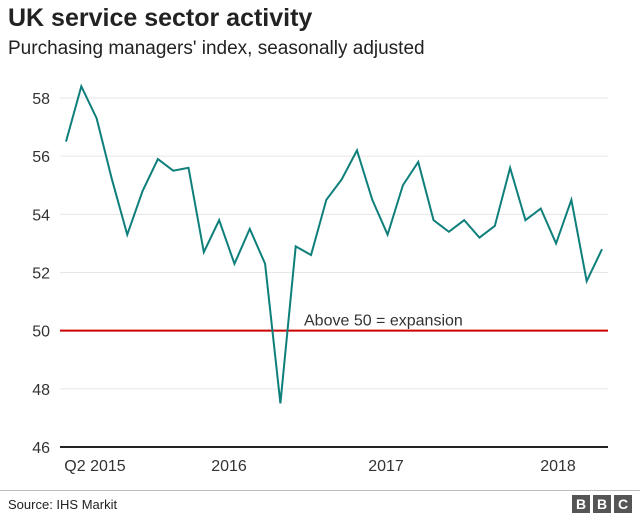 This screenshot has height=520, width=640. Describe the element at coordinates (41, 274) in the screenshot. I see `y-tick-label: 52` at that location.